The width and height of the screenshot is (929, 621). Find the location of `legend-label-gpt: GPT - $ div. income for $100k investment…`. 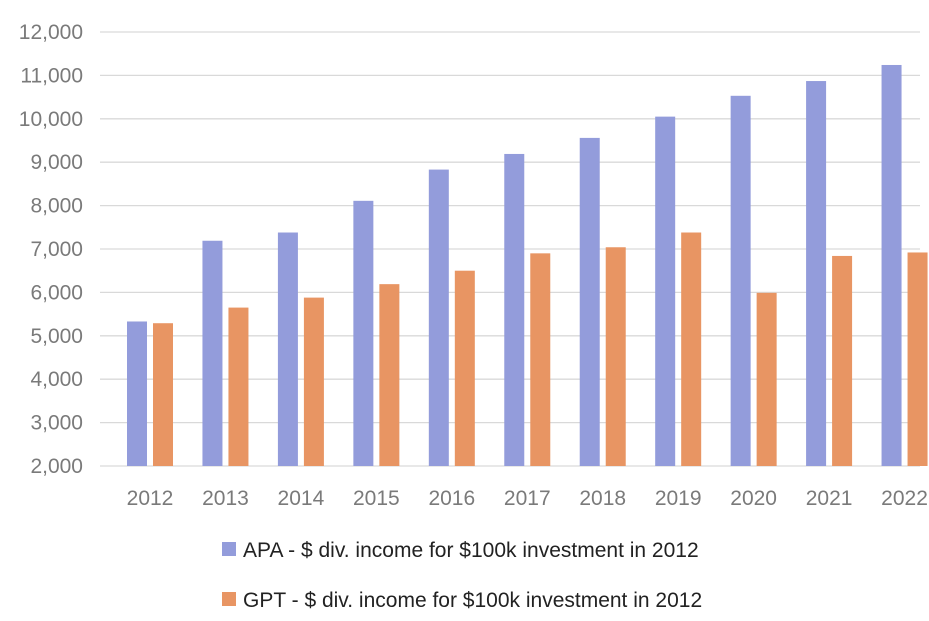

legend-label-gpt: GPT - $ div. income for $100k investment… is located at coordinates (472, 600).